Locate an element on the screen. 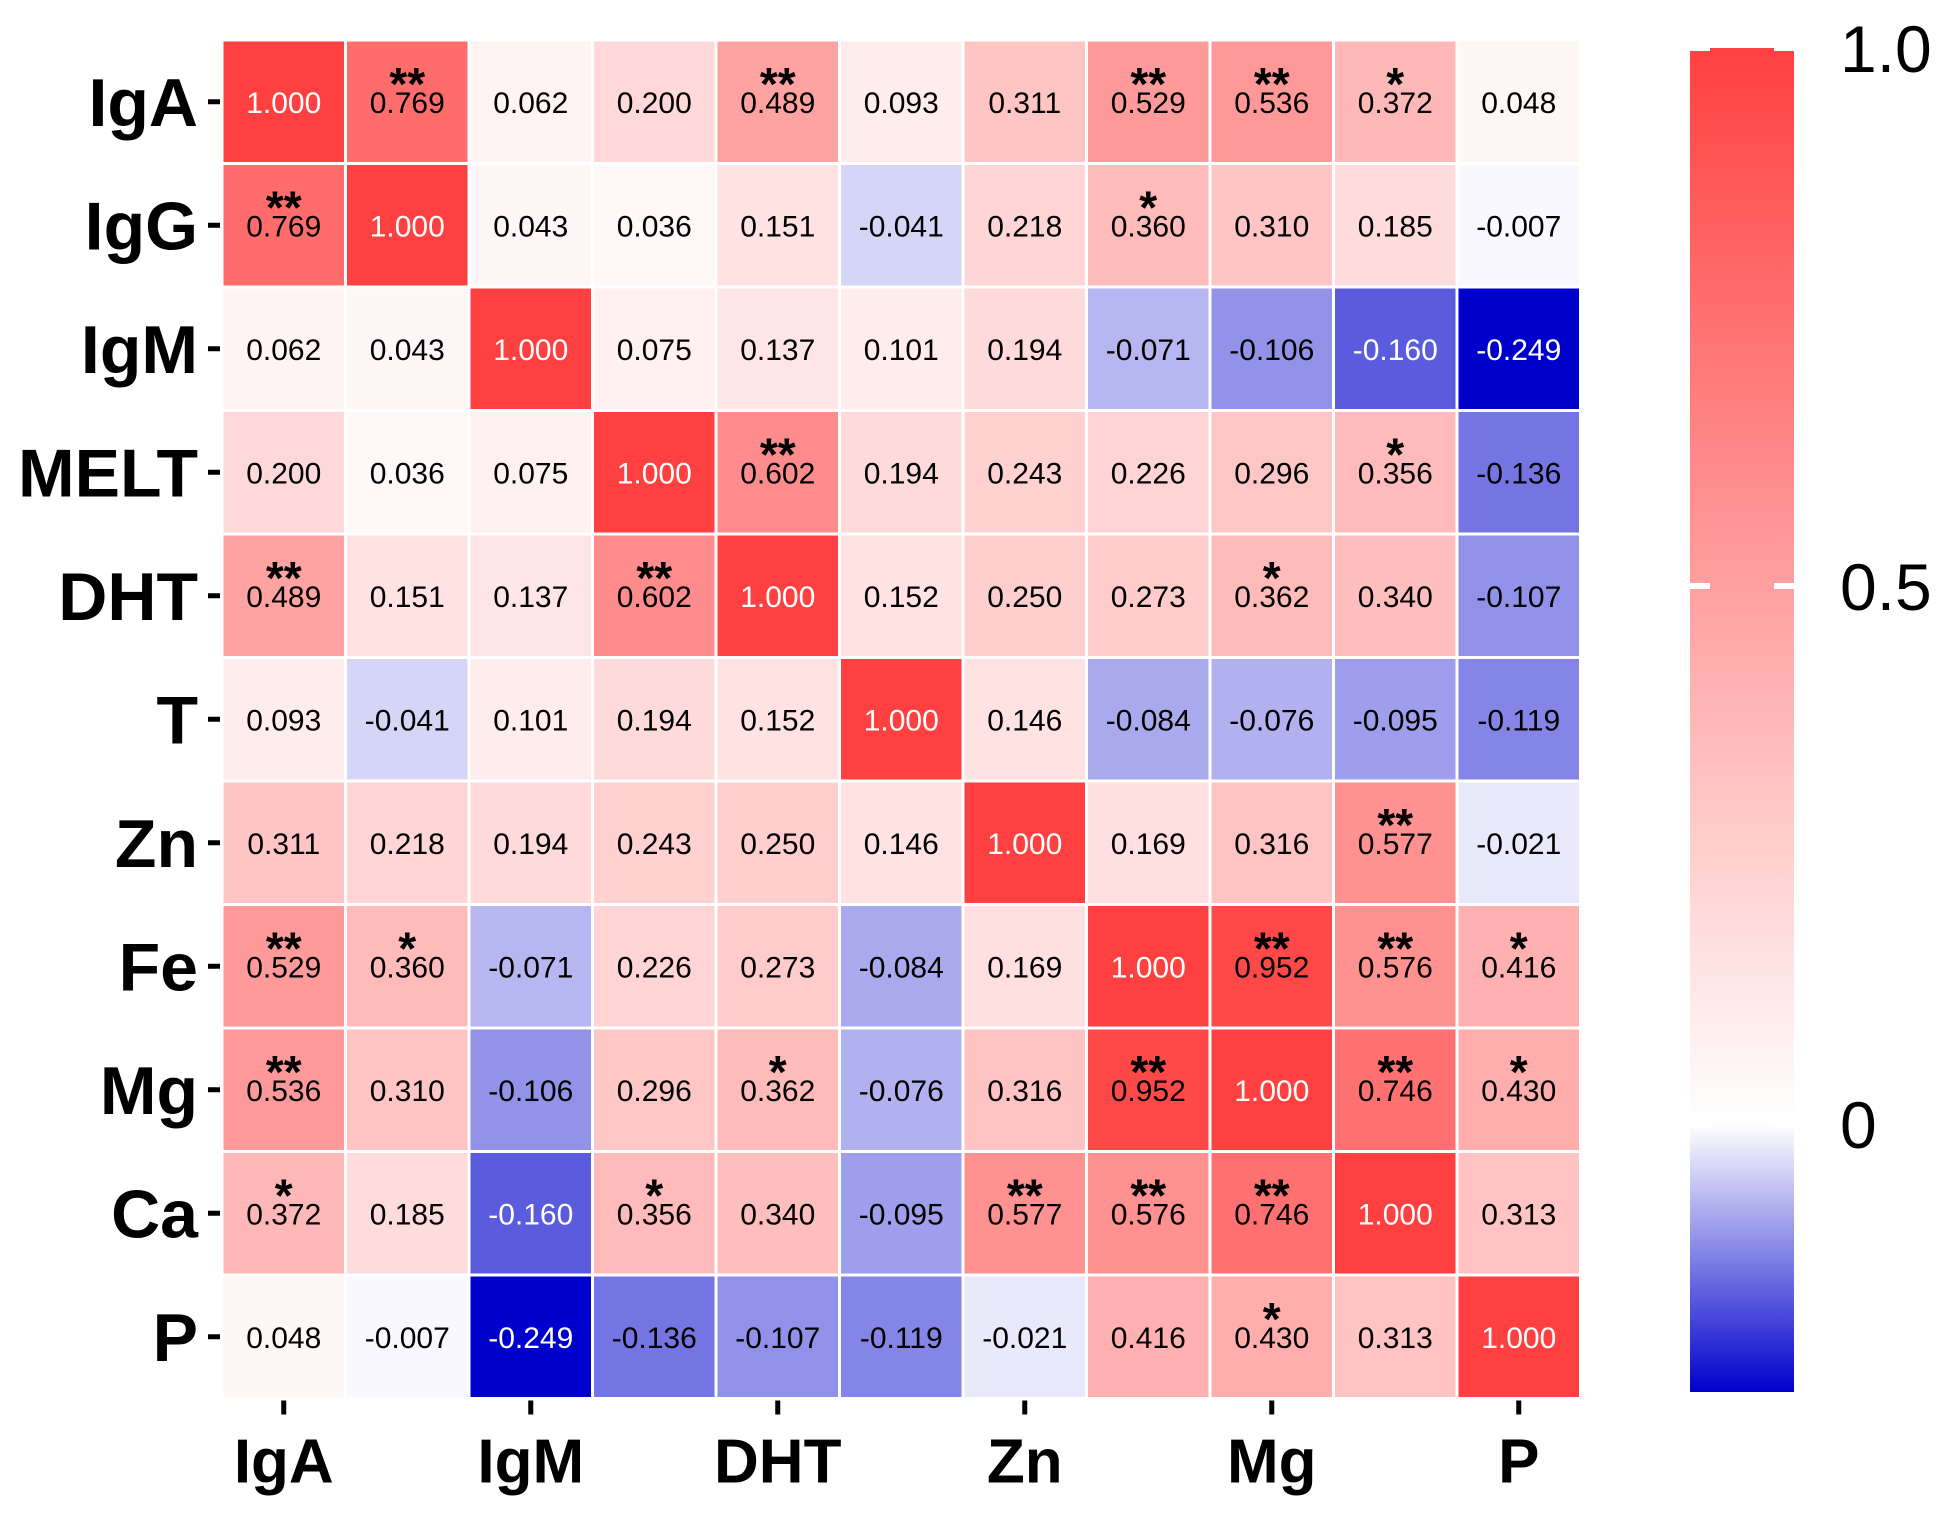  cell-value-label: -0.119 is located at coordinates (901, 1338).